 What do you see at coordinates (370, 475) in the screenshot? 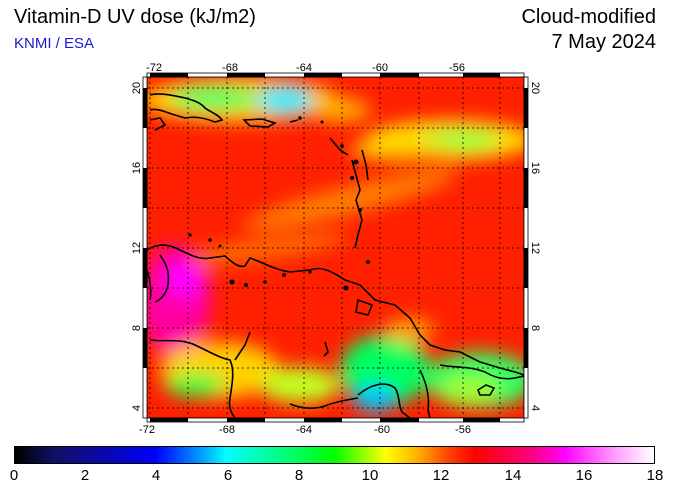
I see `colorbar-label: 10` at bounding box center [370, 475].